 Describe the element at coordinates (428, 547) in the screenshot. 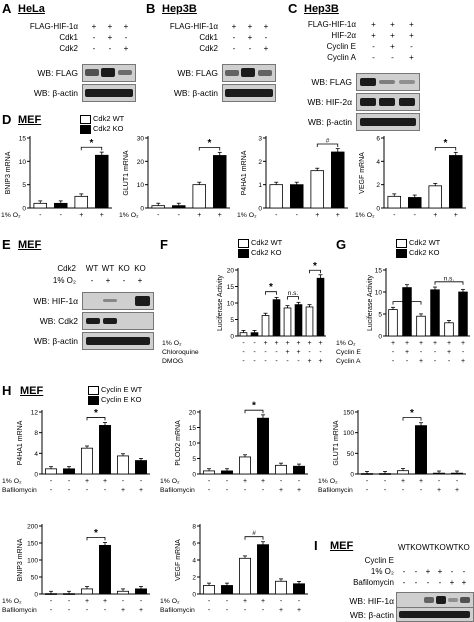

I see `genotype-cell: WT` at that location.